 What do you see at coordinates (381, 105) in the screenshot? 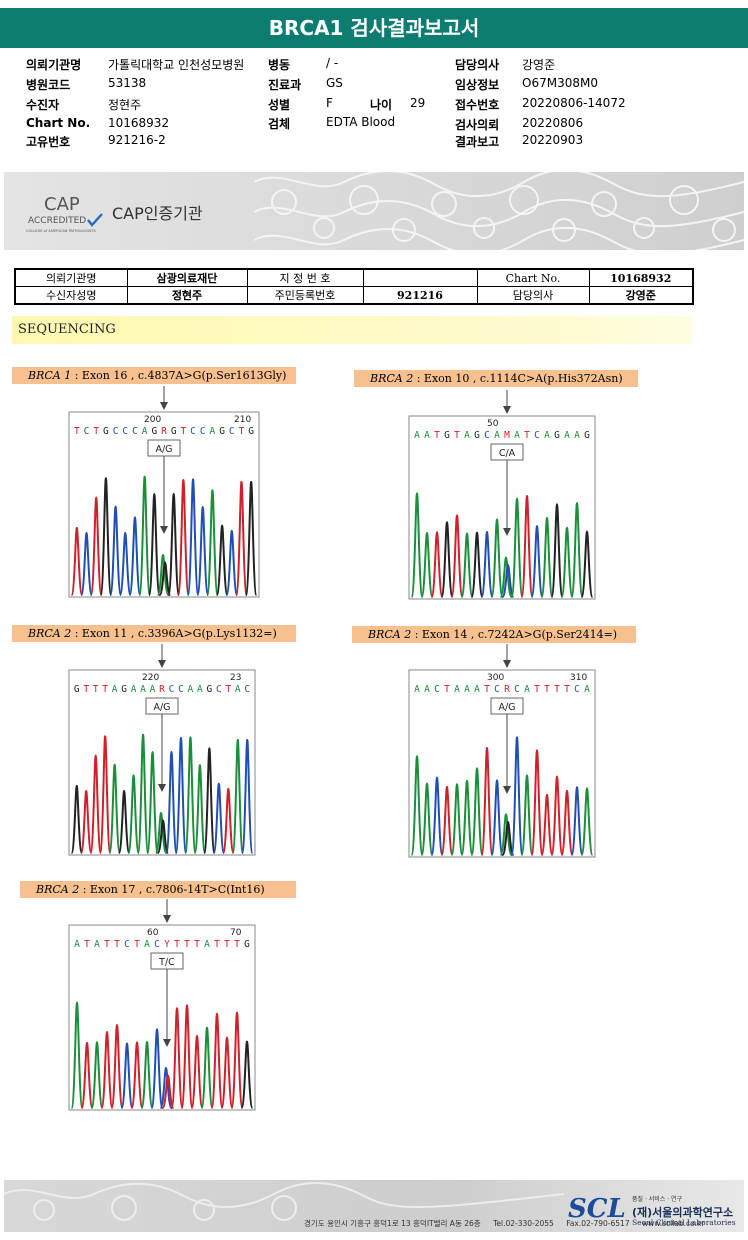
I see `info-label: 나이` at bounding box center [381, 105].